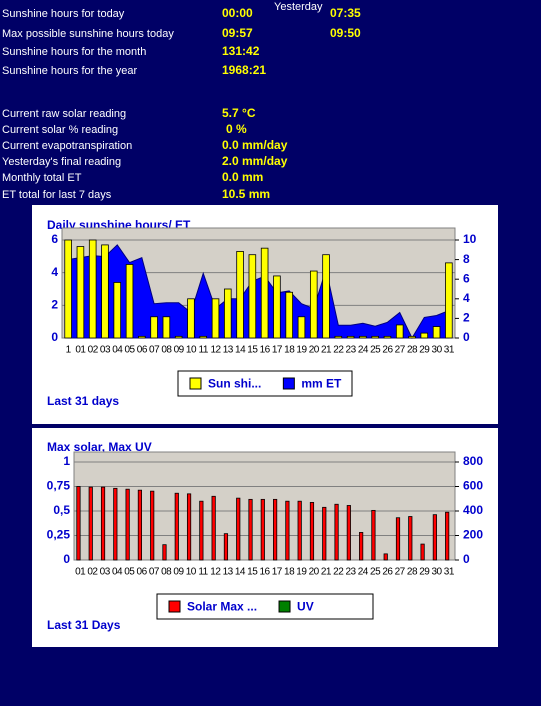 The image size is (541, 706). Describe the element at coordinates (298, 7) in the screenshot. I see `yesterday-header: Yesterday` at that location.